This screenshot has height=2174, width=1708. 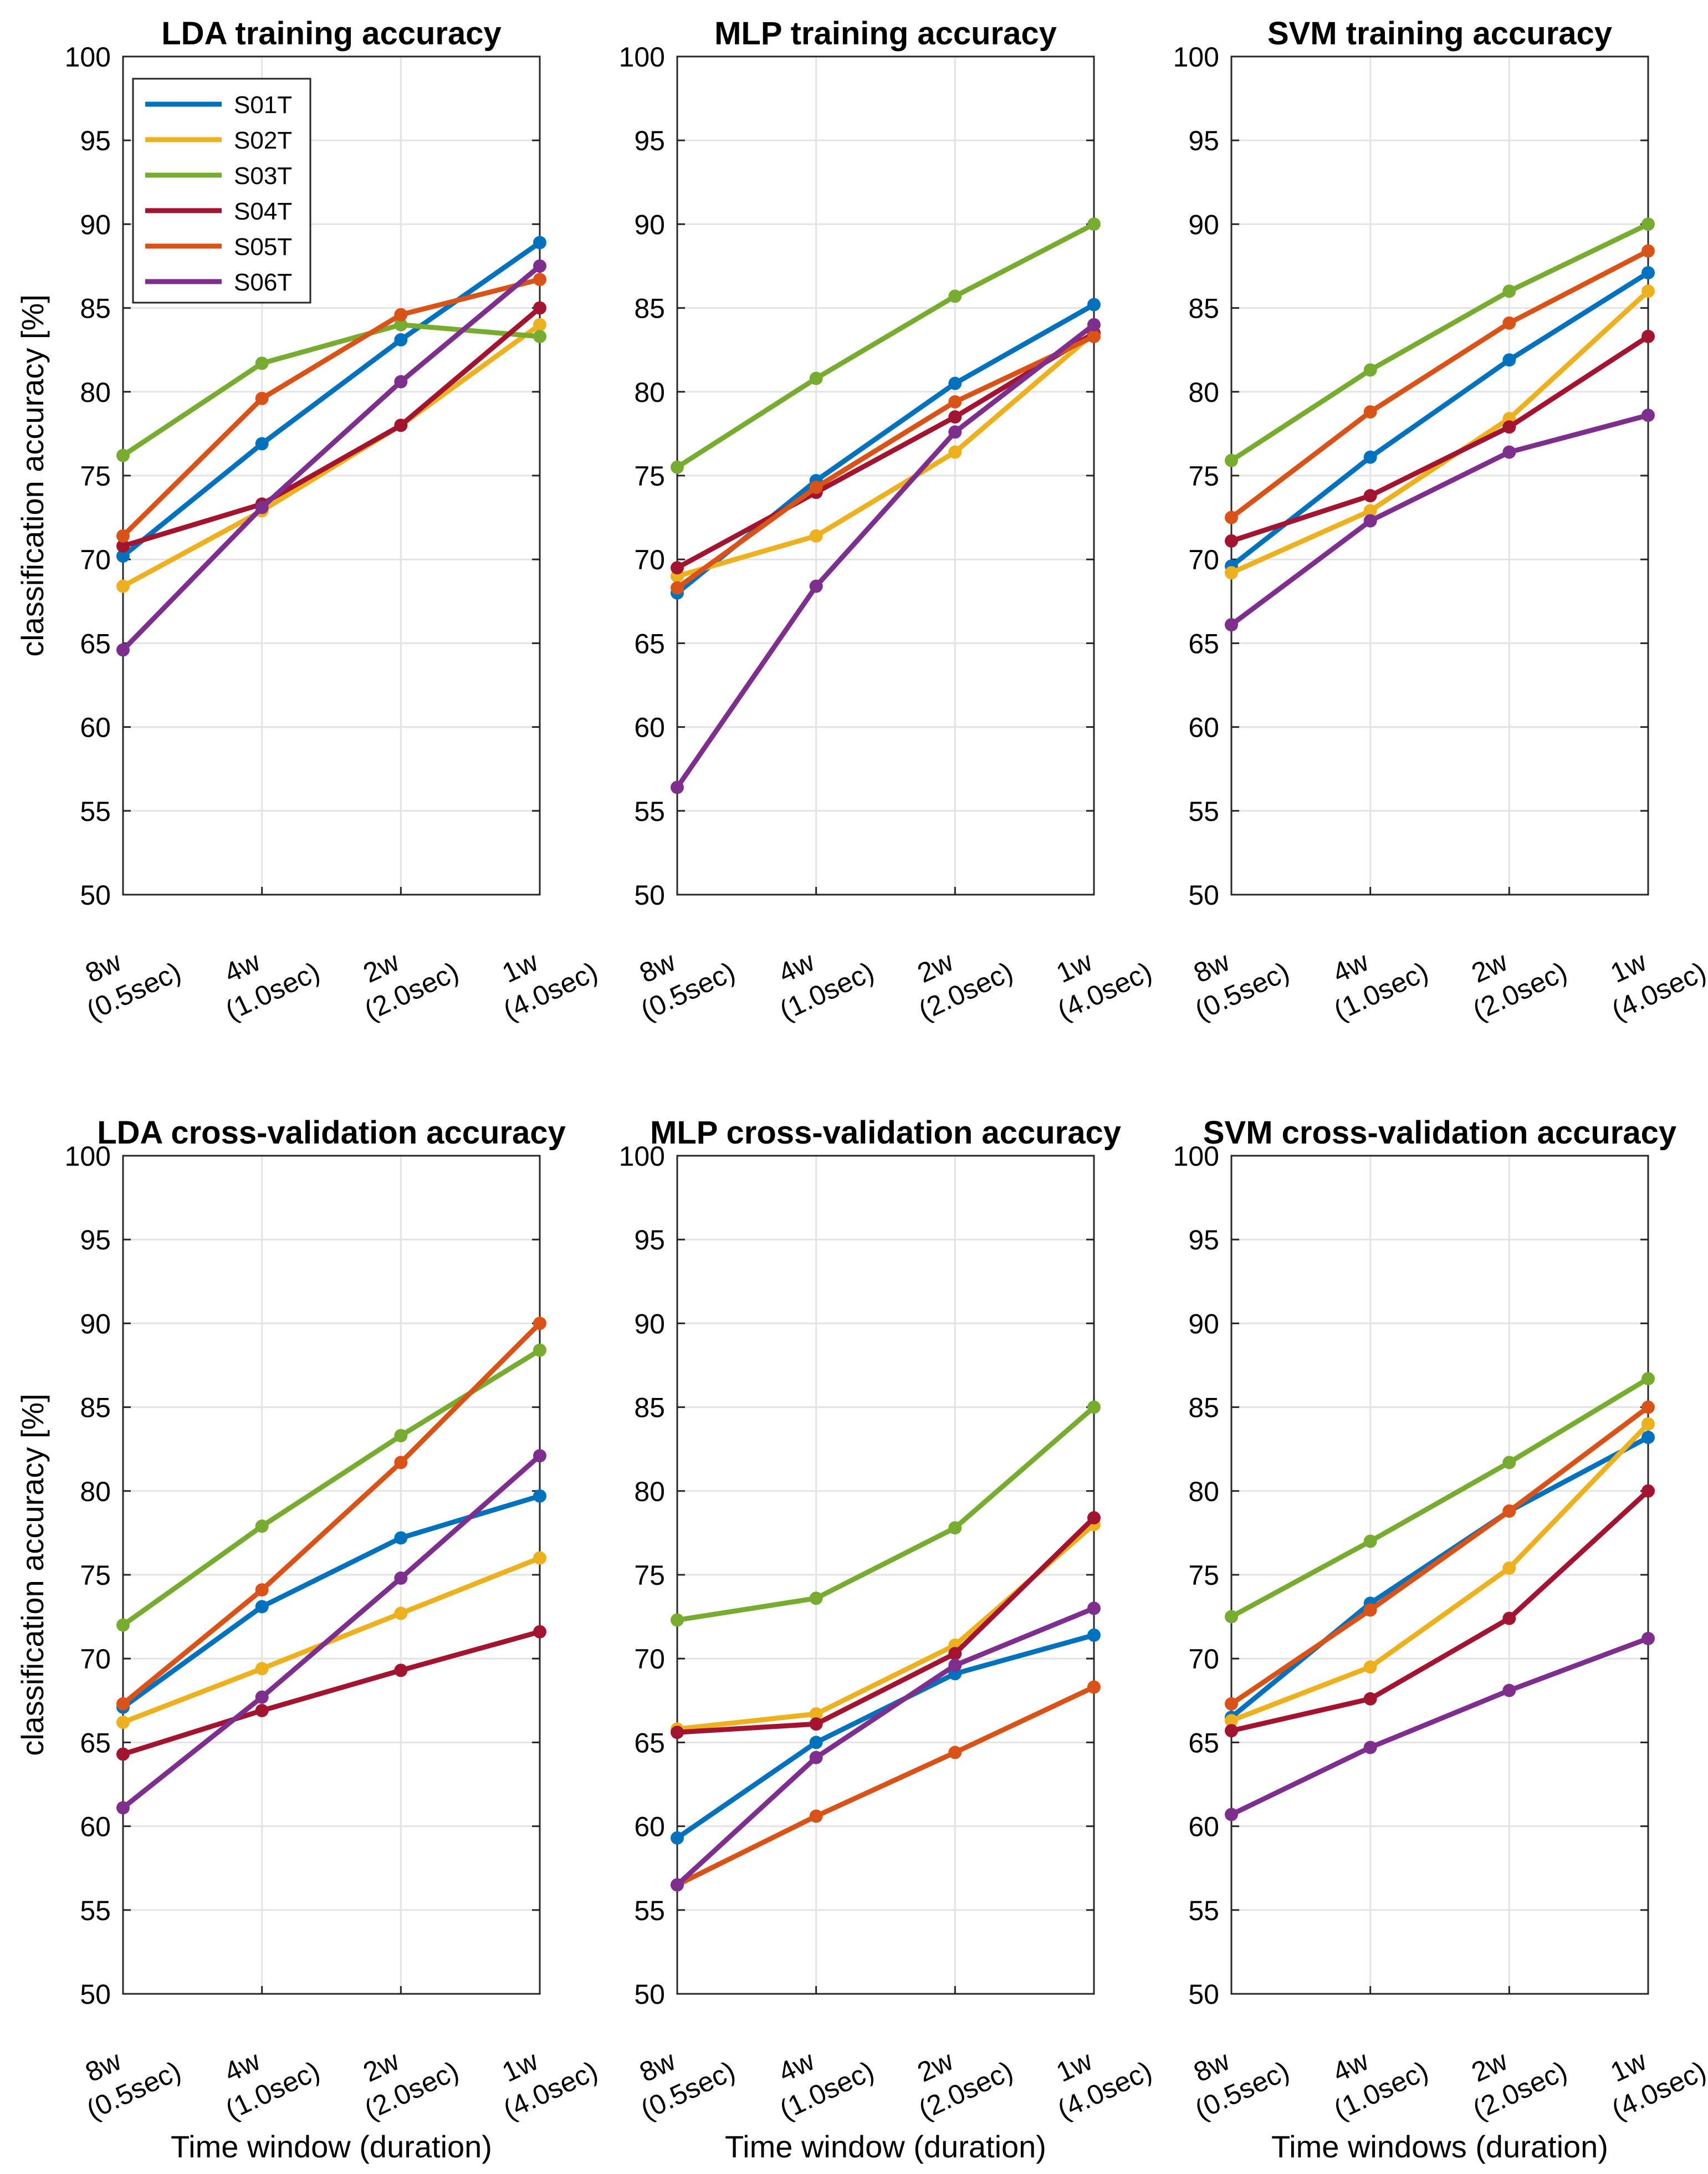 I want to click on y-tick-label: 50, so click(x=95, y=1994).